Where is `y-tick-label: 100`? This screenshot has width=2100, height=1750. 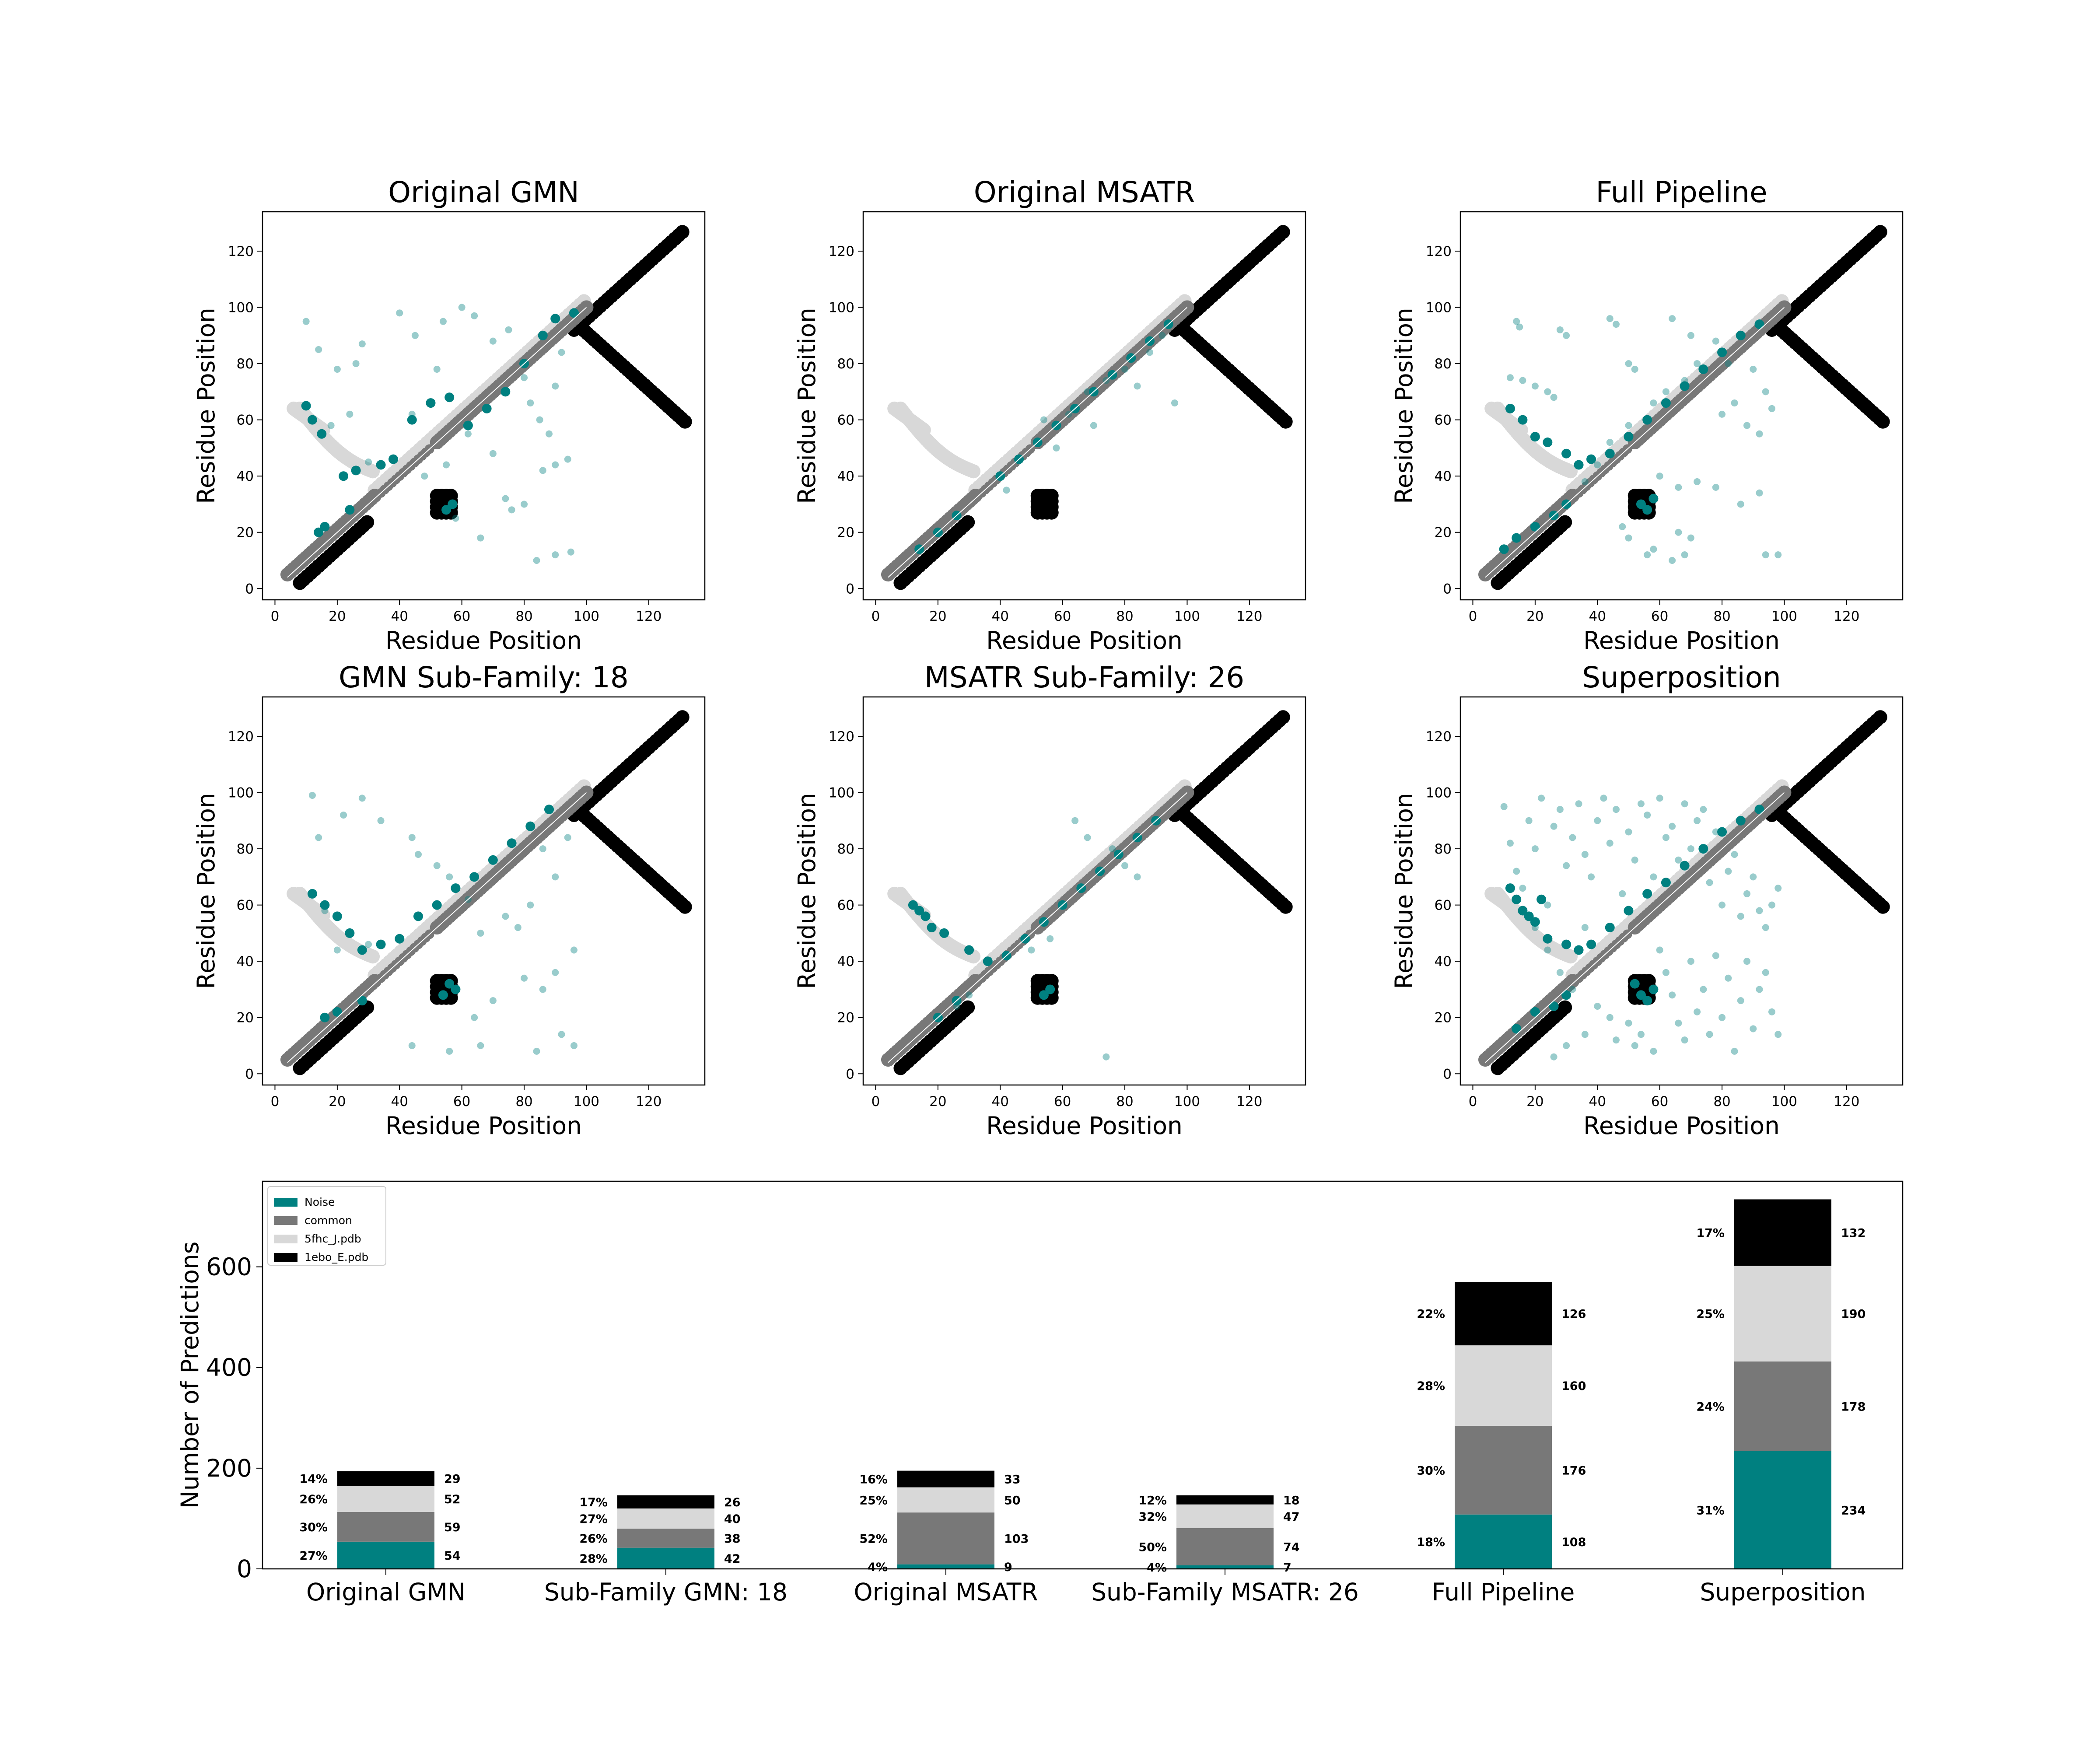 y-tick-label: 100 is located at coordinates (841, 308).